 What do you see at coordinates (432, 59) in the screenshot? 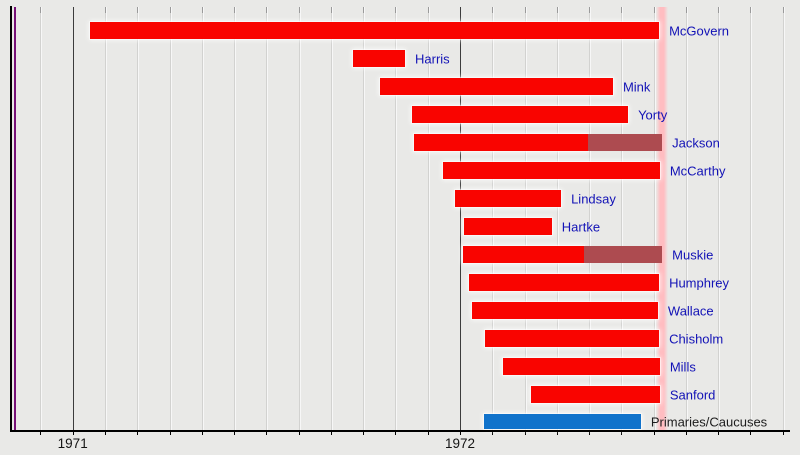
I see `candidate-label: Harris` at bounding box center [432, 59].